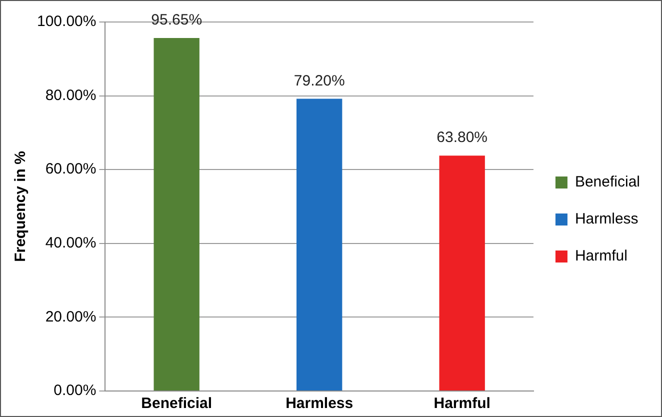 Image resolution: width=662 pixels, height=417 pixels. What do you see at coordinates (176, 20) in the screenshot?
I see `data-label: 95.65%` at bounding box center [176, 20].